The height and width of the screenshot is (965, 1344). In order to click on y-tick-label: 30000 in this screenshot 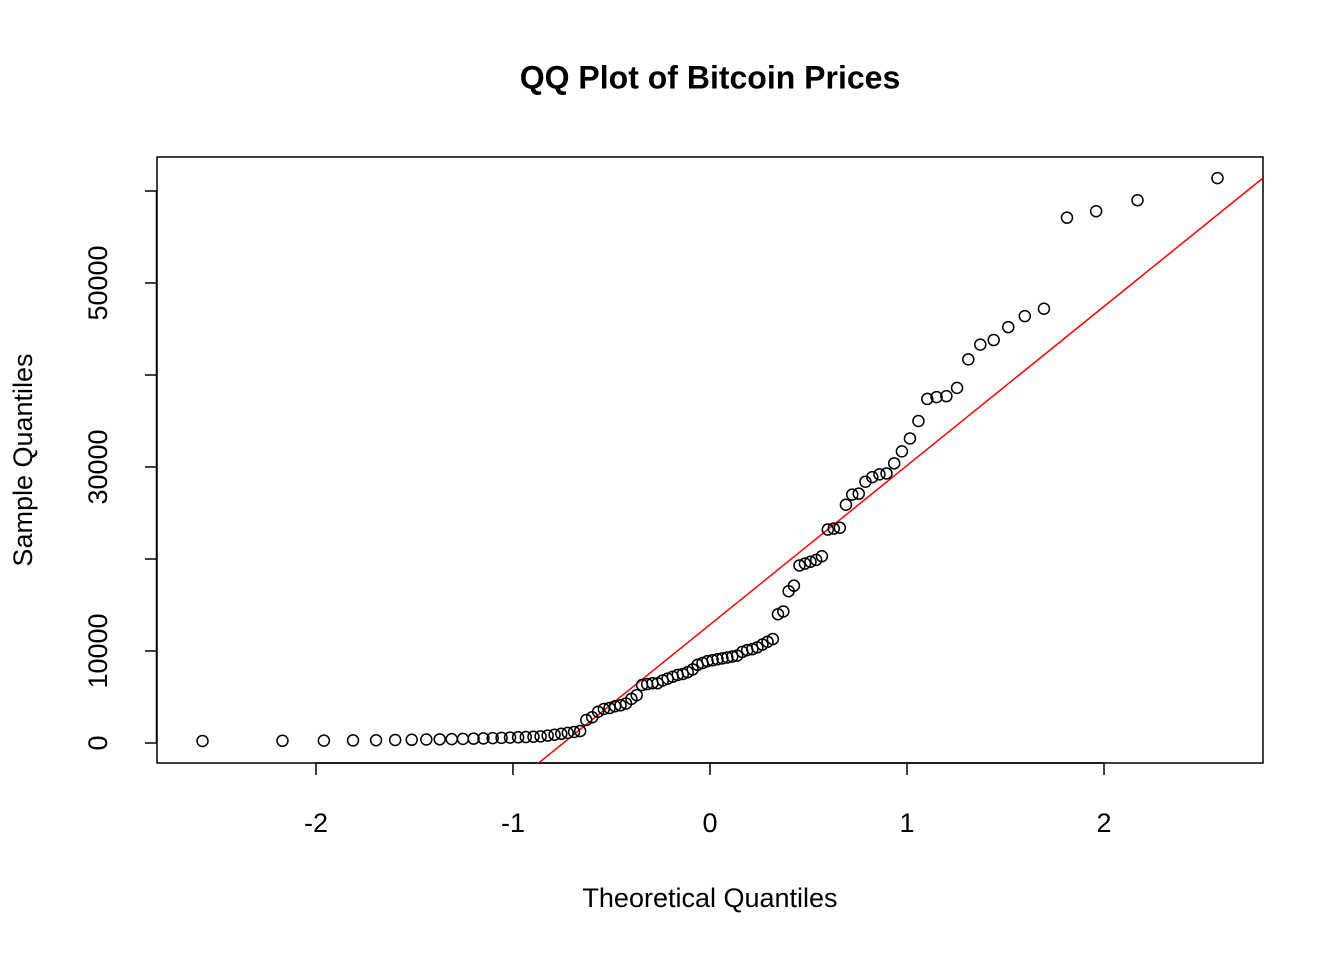, I will do `click(98, 466)`.